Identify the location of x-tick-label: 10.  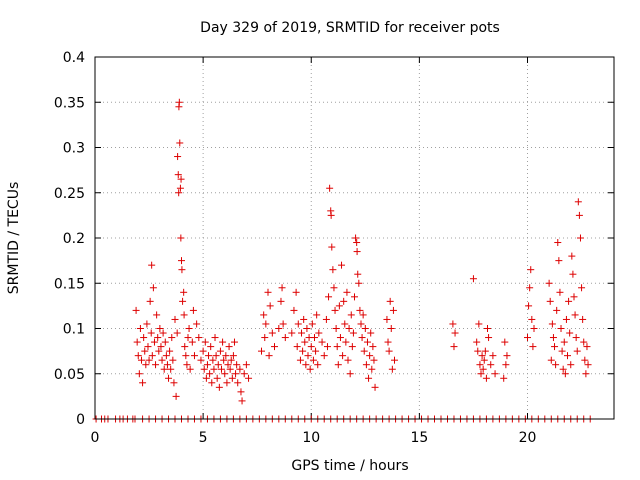
(311, 438).